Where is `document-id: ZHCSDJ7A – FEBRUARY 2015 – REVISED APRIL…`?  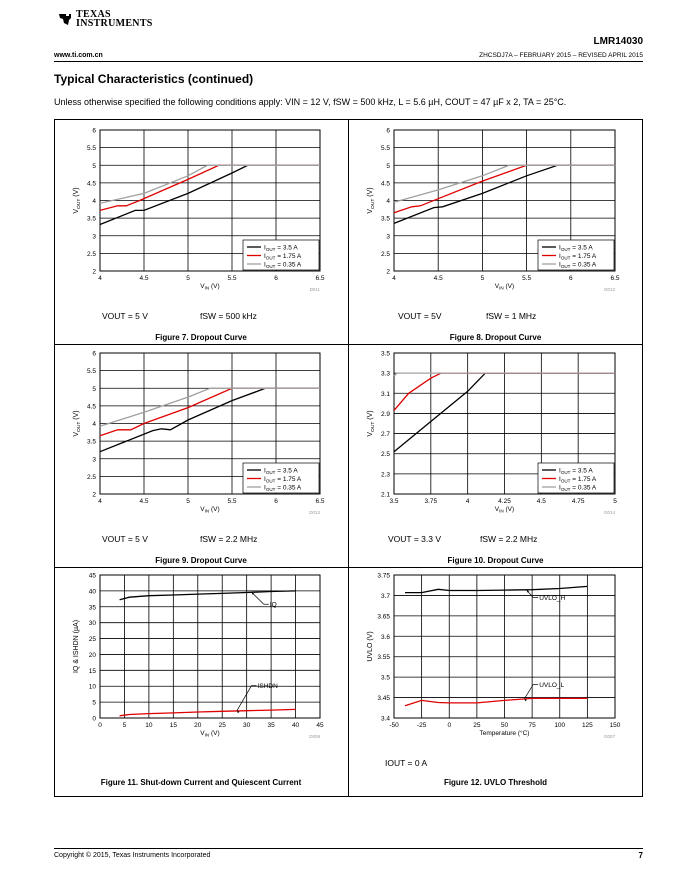 document-id: ZHCSDJ7A – FEBRUARY 2015 – REVISED APRIL… is located at coordinates (561, 55).